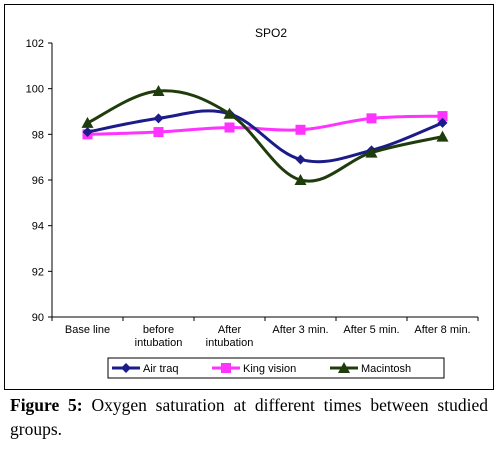 The image size is (500, 473). Describe the element at coordinates (38, 227) in the screenshot. I see `y-tick-label: 94` at that location.